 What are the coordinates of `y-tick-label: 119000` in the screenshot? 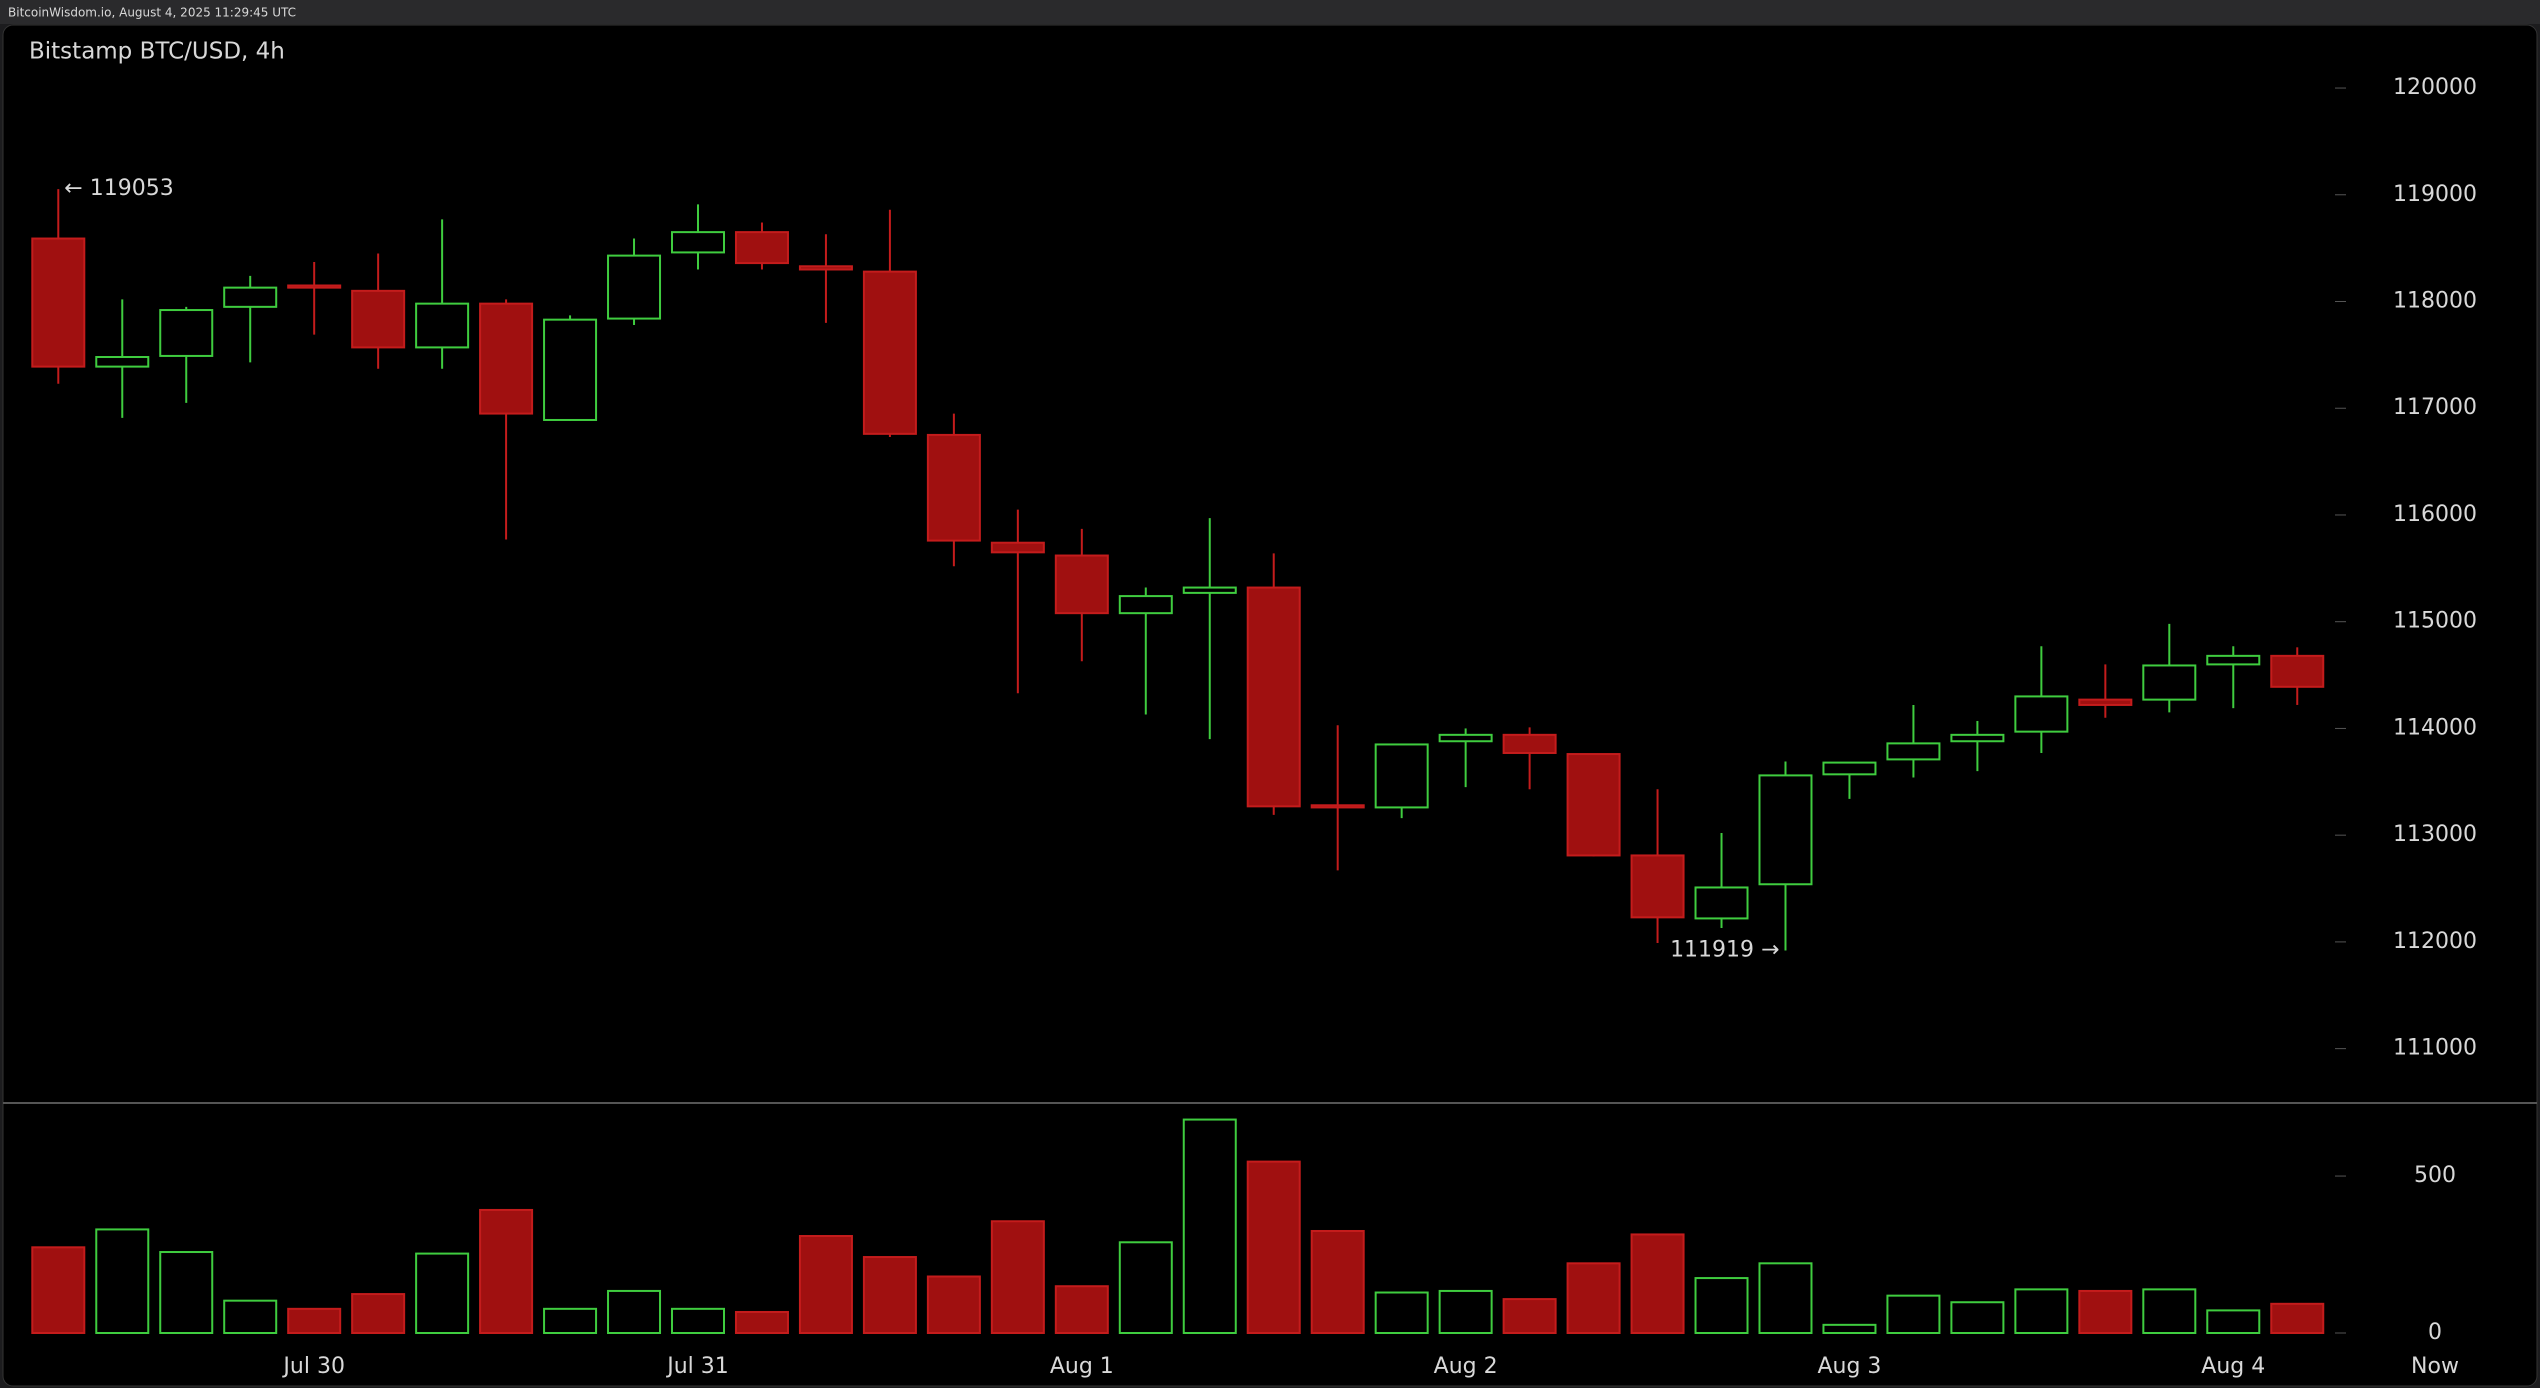 It's located at (2435, 194).